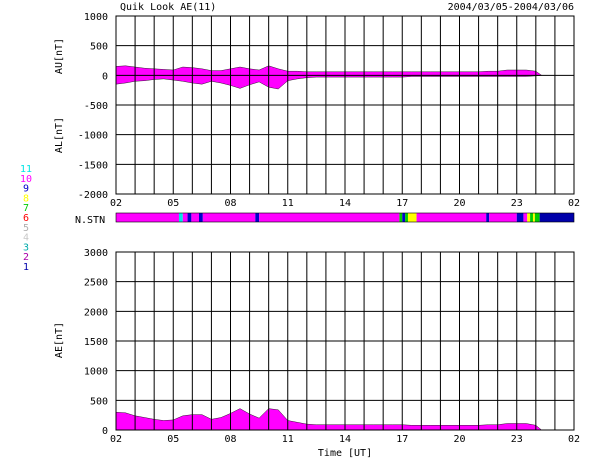 The height and width of the screenshot is (460, 590). What do you see at coordinates (345, 453) in the screenshot?
I see `x-axis-label: Time [UT]` at bounding box center [345, 453].